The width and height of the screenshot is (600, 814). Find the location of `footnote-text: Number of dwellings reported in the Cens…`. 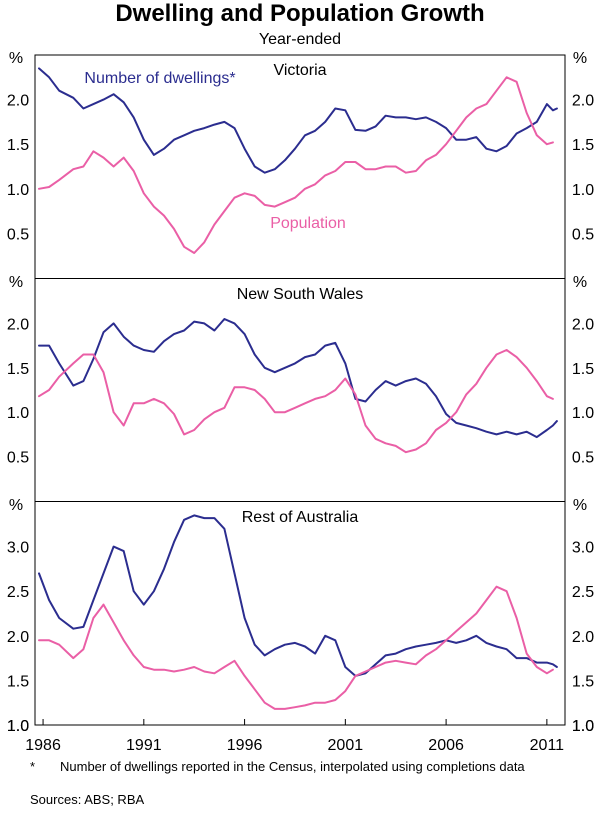

footnote-text: Number of dwellings reported in the Cens… is located at coordinates (292, 766).